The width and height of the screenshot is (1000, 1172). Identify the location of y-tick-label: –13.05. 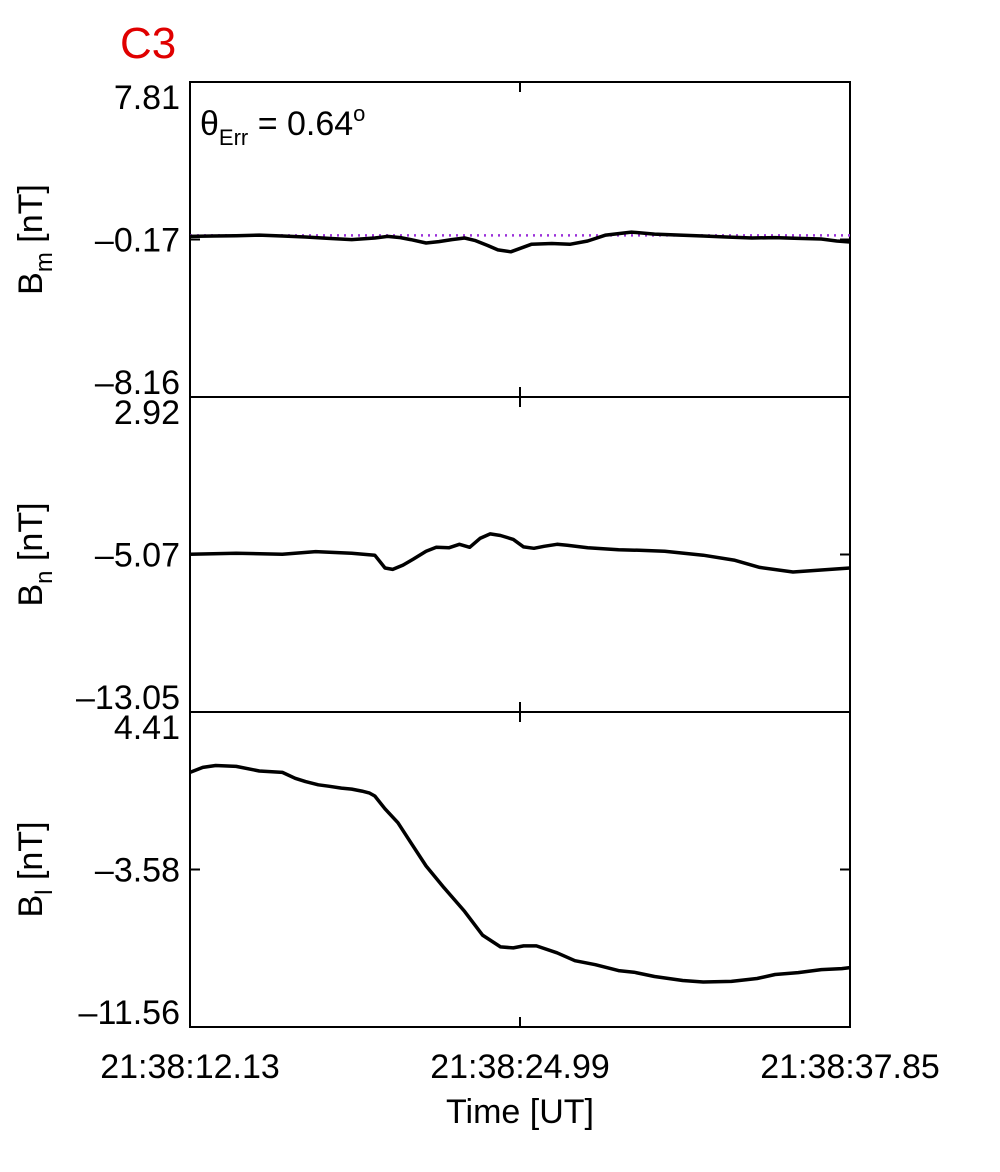
(128, 698).